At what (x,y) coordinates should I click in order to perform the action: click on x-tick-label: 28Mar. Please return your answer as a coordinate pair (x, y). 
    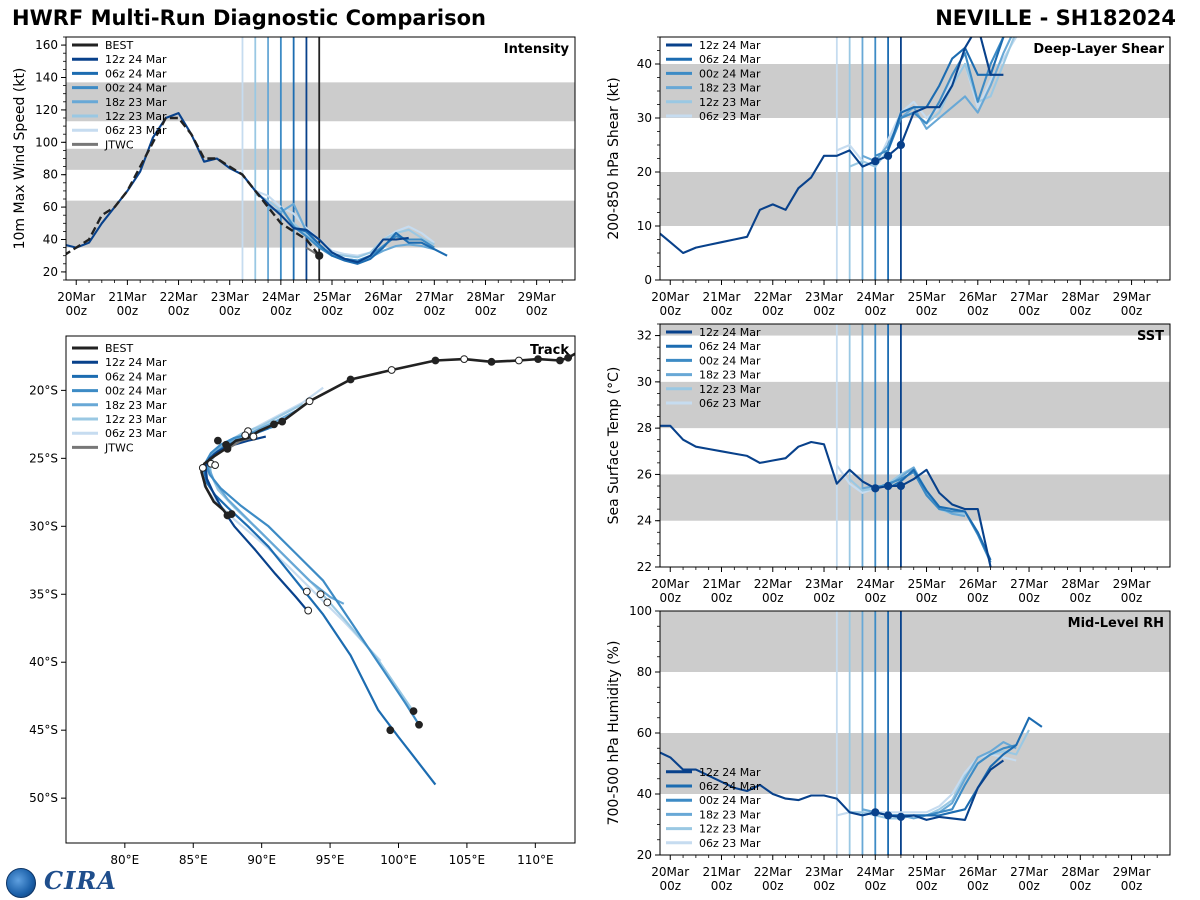
    Looking at the image, I should click on (1080, 297).